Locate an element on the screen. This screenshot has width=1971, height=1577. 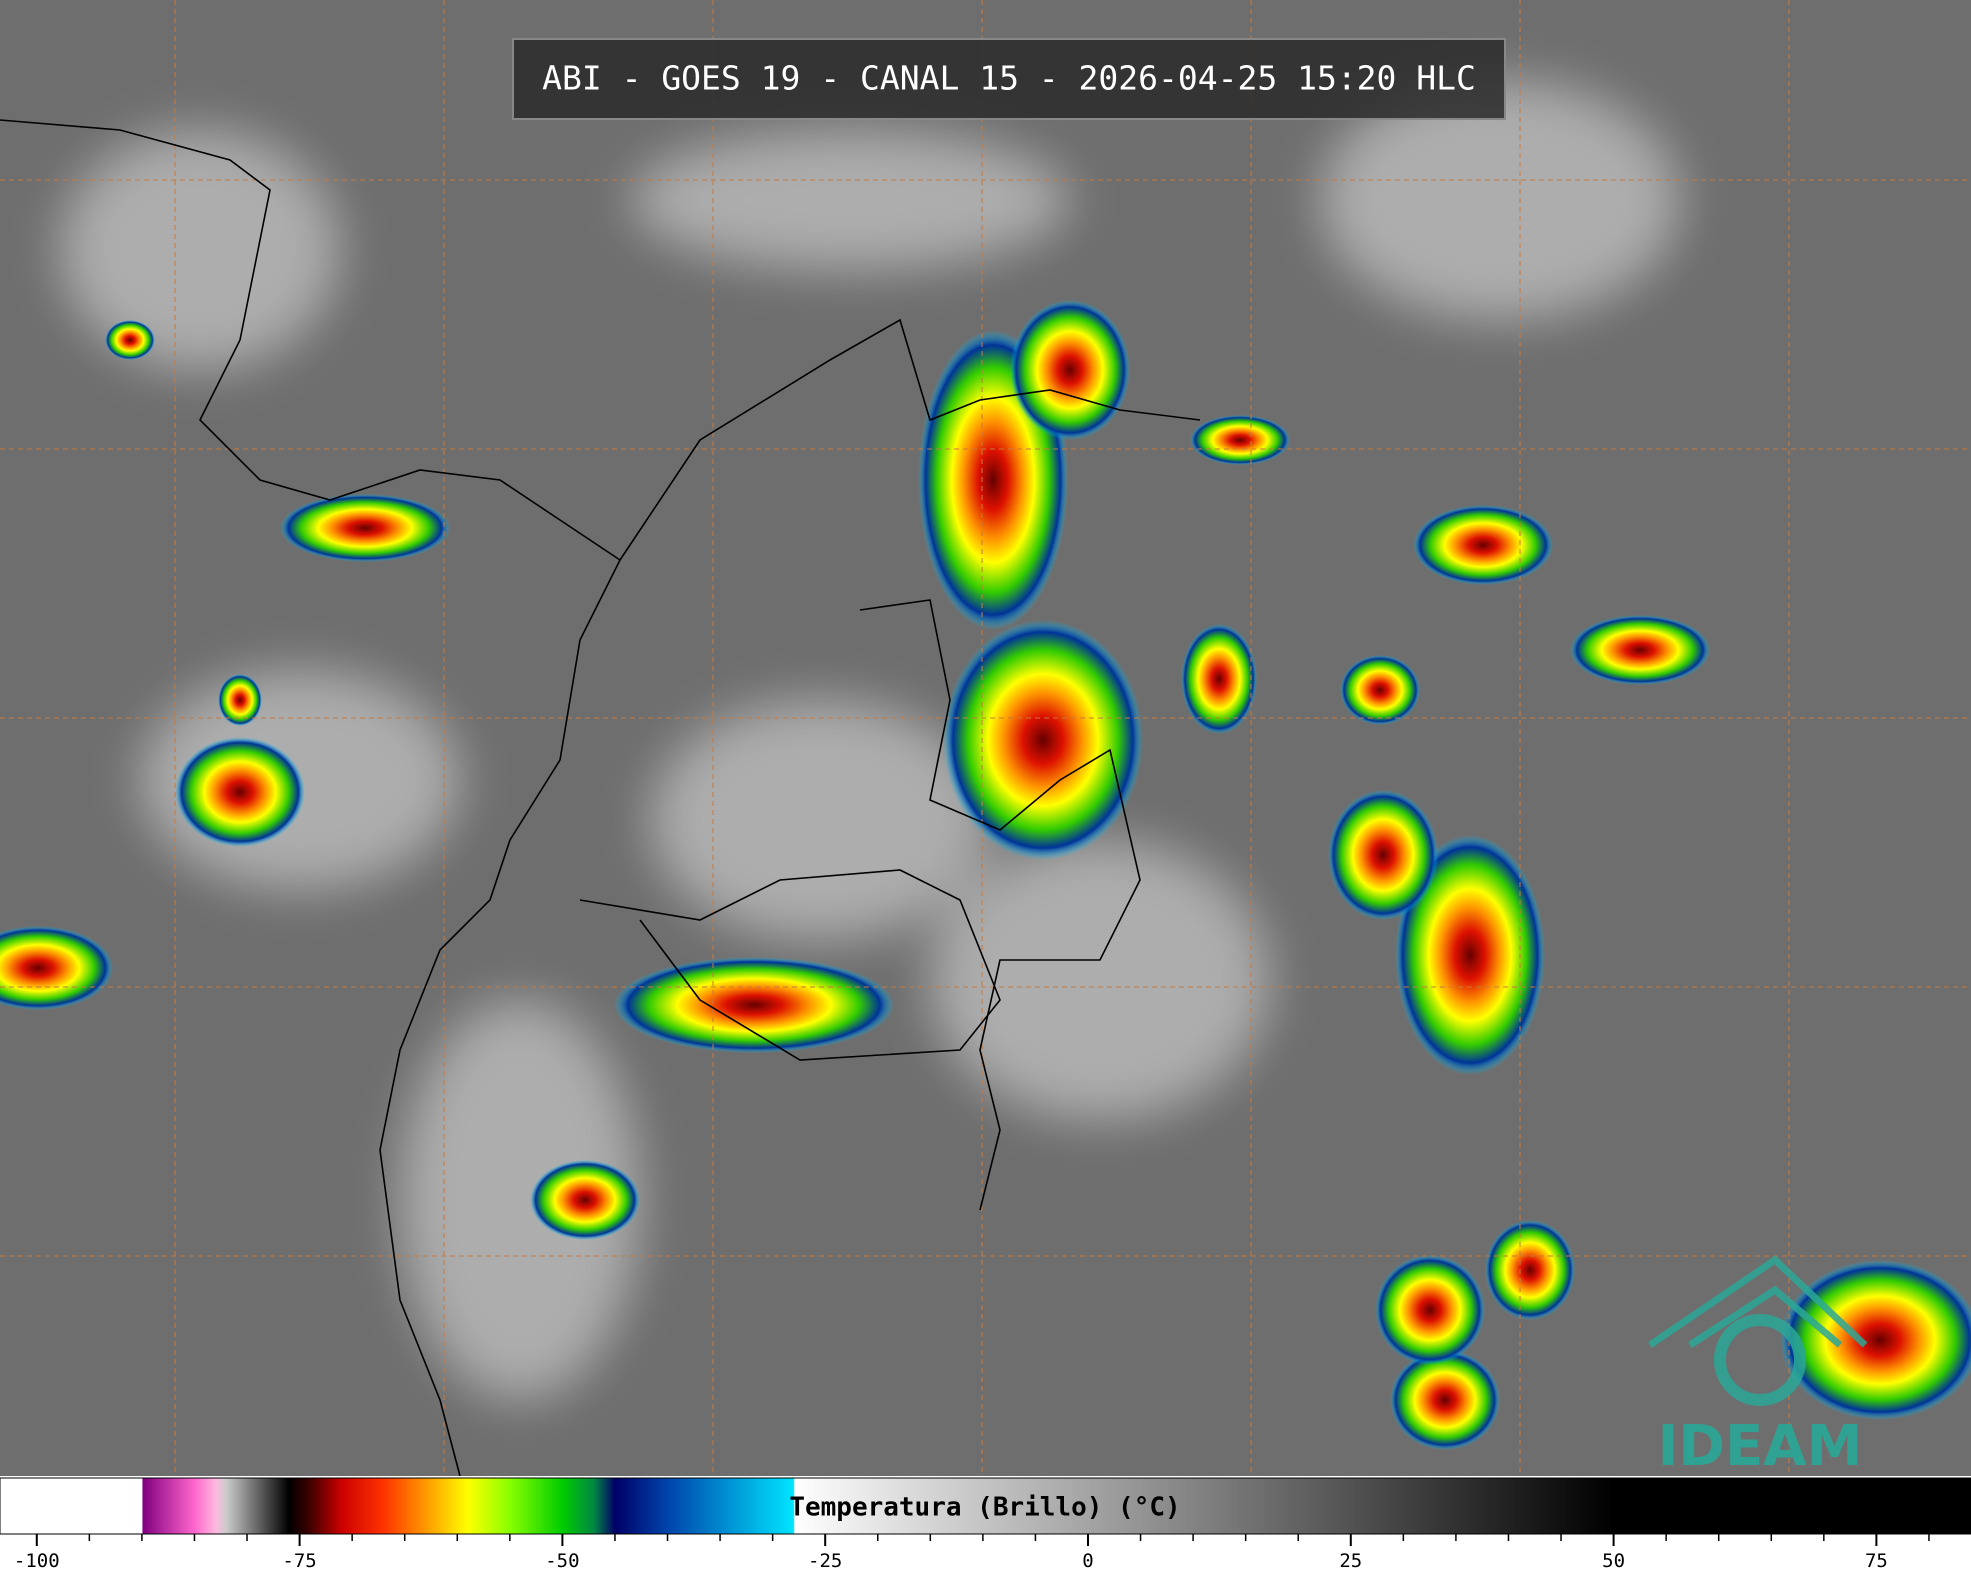
tick-label: 25 is located at coordinates (1350, 1561).